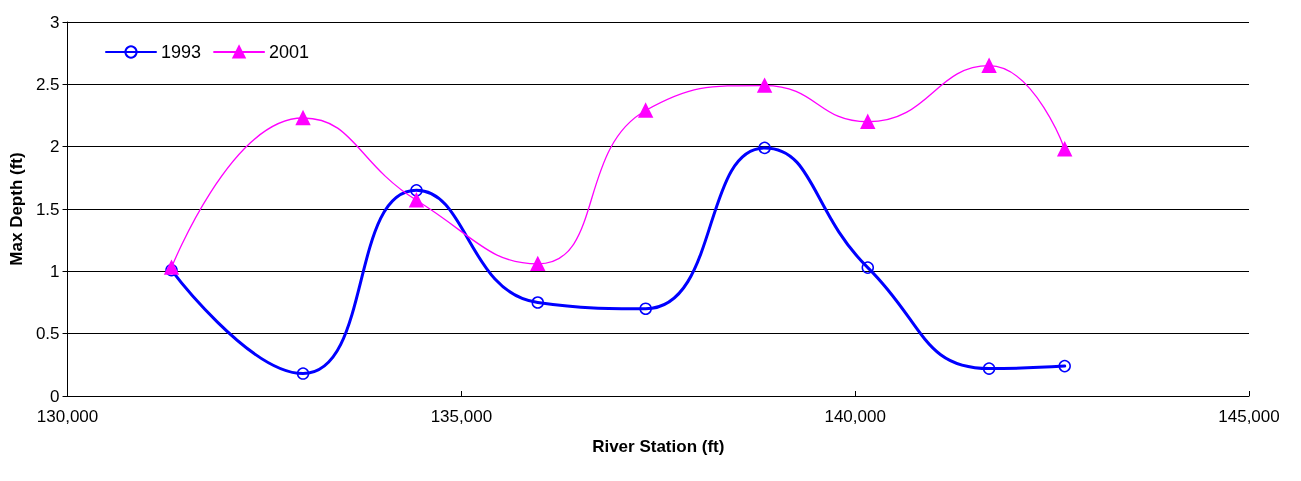 Image resolution: width=1301 pixels, height=481 pixels. What do you see at coordinates (67, 416) in the screenshot?
I see `x-tick-label: 130,000` at bounding box center [67, 416].